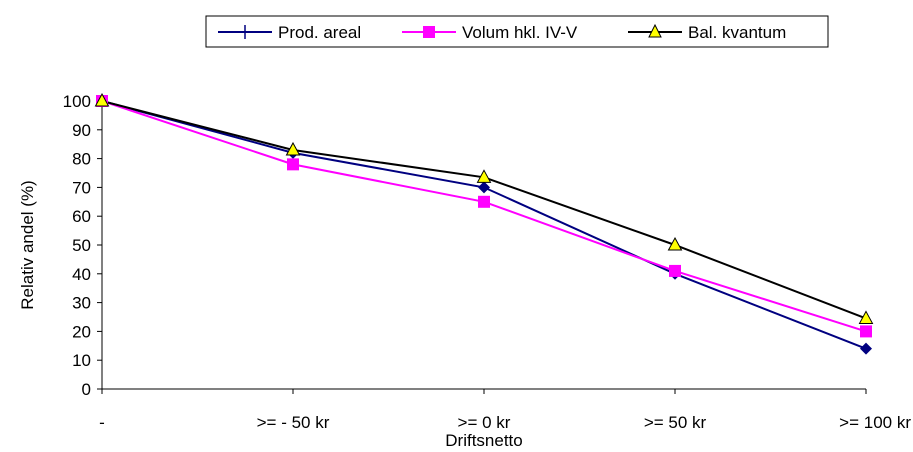 Image resolution: width=913 pixels, height=452 pixels. Describe the element at coordinates (675, 422) in the screenshot. I see `x-tick-label: >= 50 kr` at that location.